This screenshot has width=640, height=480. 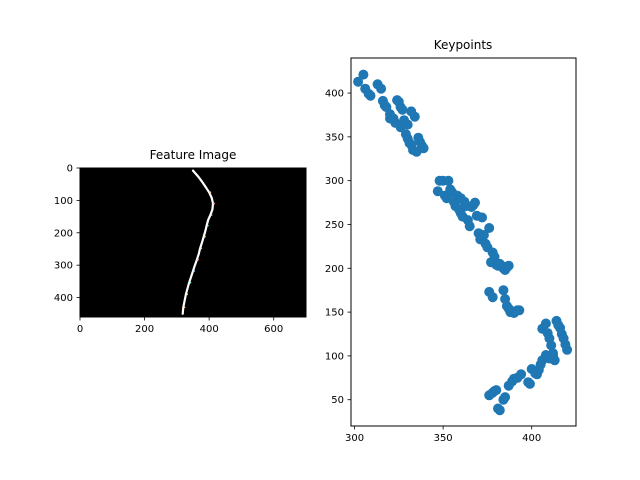 I want to click on y-tick-label: 150, so click(x=334, y=313).